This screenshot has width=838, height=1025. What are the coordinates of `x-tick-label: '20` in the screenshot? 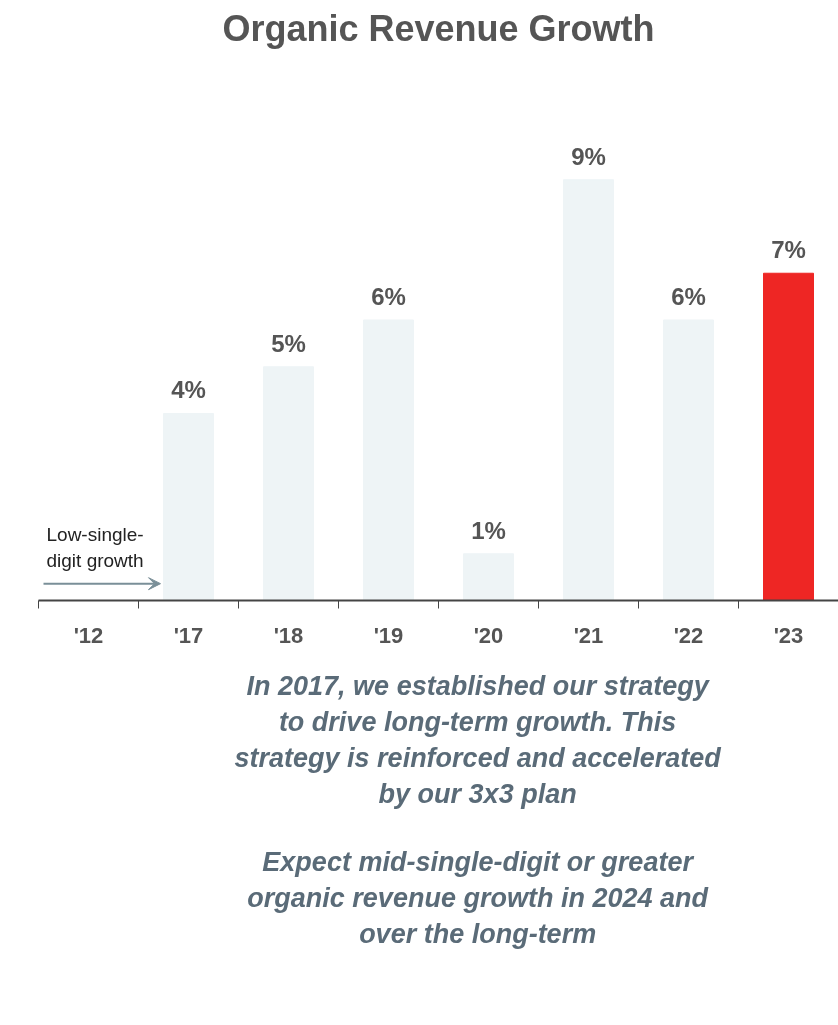 It's located at (488, 635).